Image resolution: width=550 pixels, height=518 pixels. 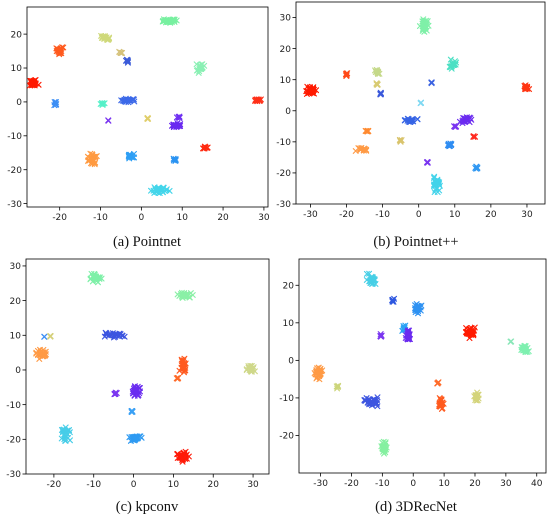 I want to click on x-tick-label: 0, so click(x=142, y=218).